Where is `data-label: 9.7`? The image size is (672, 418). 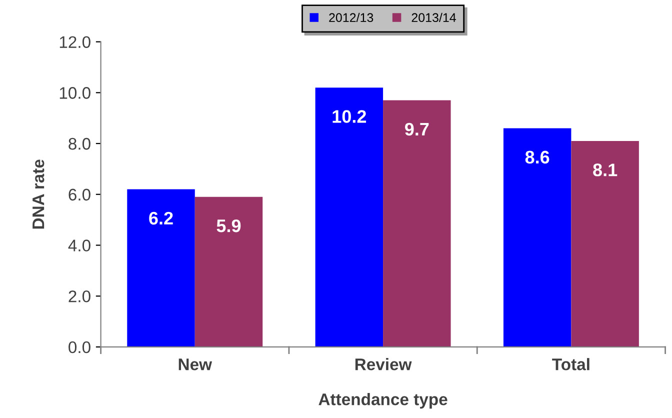
data-label: 9.7 is located at coordinates (416, 129).